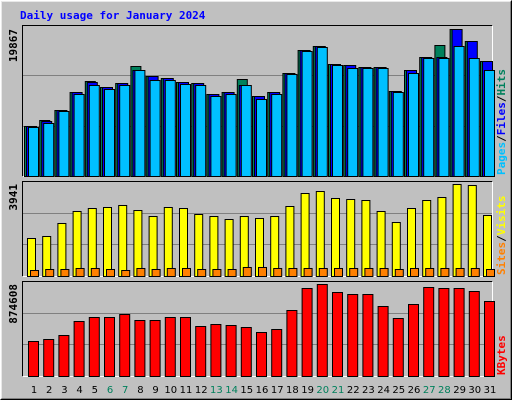 This screenshot has width=512, height=400. I want to click on legend-entry: Sites, so click(501, 258).